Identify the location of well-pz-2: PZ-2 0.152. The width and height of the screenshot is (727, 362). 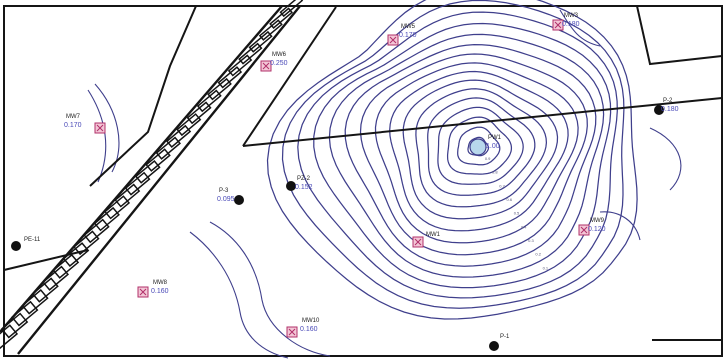
(299, 183).